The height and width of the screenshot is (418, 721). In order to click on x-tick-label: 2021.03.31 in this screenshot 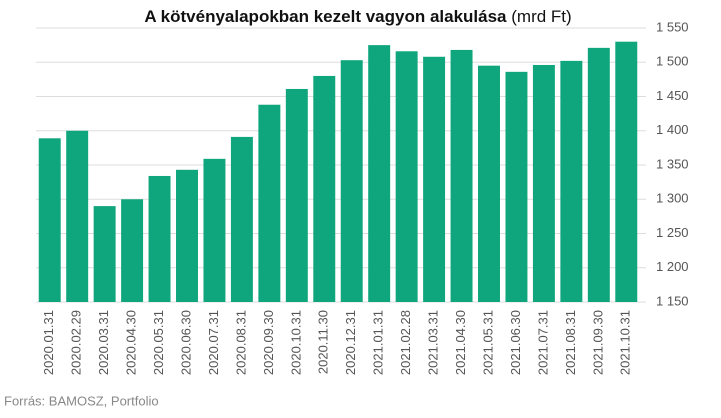, I will do `click(433, 342)`.